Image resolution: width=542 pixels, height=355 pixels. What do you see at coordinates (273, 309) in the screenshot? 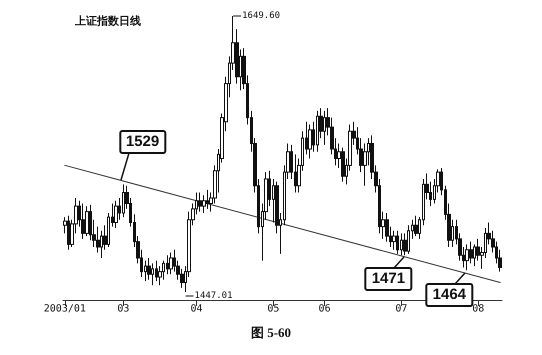
I see `x-tick-label: 05` at bounding box center [273, 309].